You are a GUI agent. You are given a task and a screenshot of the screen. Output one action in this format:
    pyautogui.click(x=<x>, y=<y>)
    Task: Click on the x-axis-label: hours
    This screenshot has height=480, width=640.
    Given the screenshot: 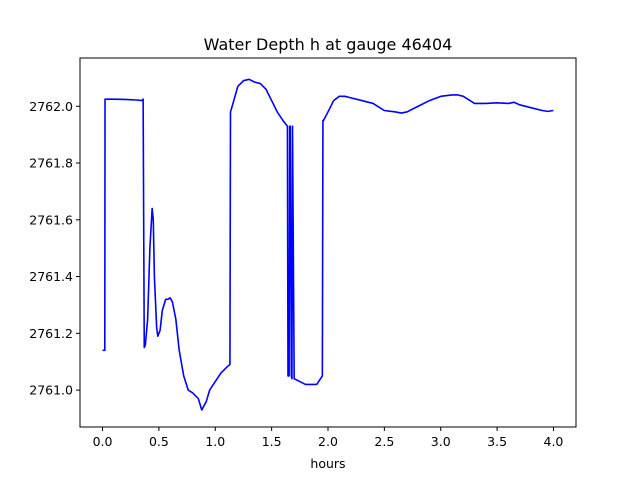 What is the action you would take?
    pyautogui.click(x=327, y=463)
    